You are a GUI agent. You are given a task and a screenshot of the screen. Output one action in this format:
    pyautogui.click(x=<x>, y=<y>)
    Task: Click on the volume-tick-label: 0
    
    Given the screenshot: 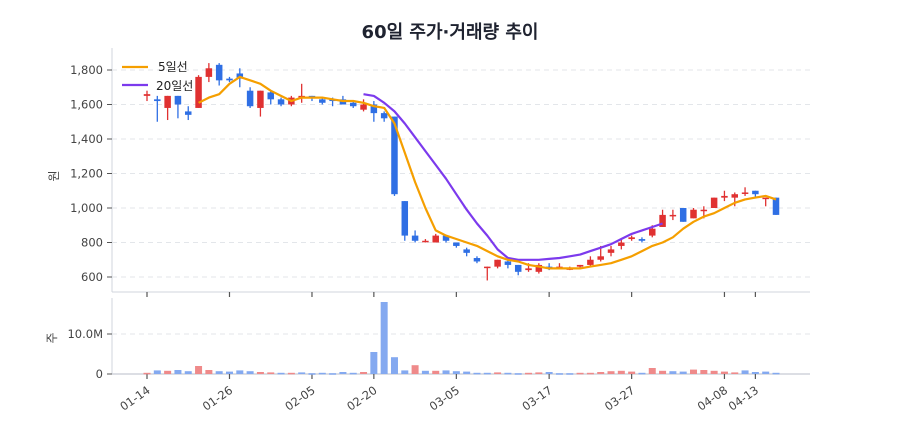 What is the action you would take?
    pyautogui.click(x=99, y=374)
    